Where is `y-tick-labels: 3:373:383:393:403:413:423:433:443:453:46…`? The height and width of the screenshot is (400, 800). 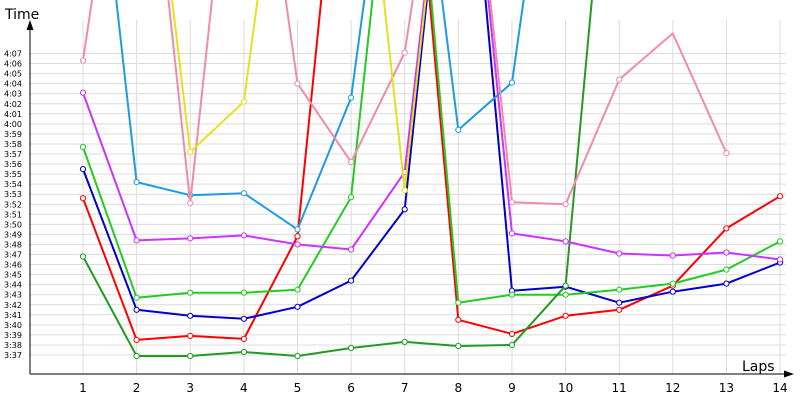
y-tick-labels: 3:373:383:393:403:413:423:433:443:453:46… is located at coordinates (13, 205).